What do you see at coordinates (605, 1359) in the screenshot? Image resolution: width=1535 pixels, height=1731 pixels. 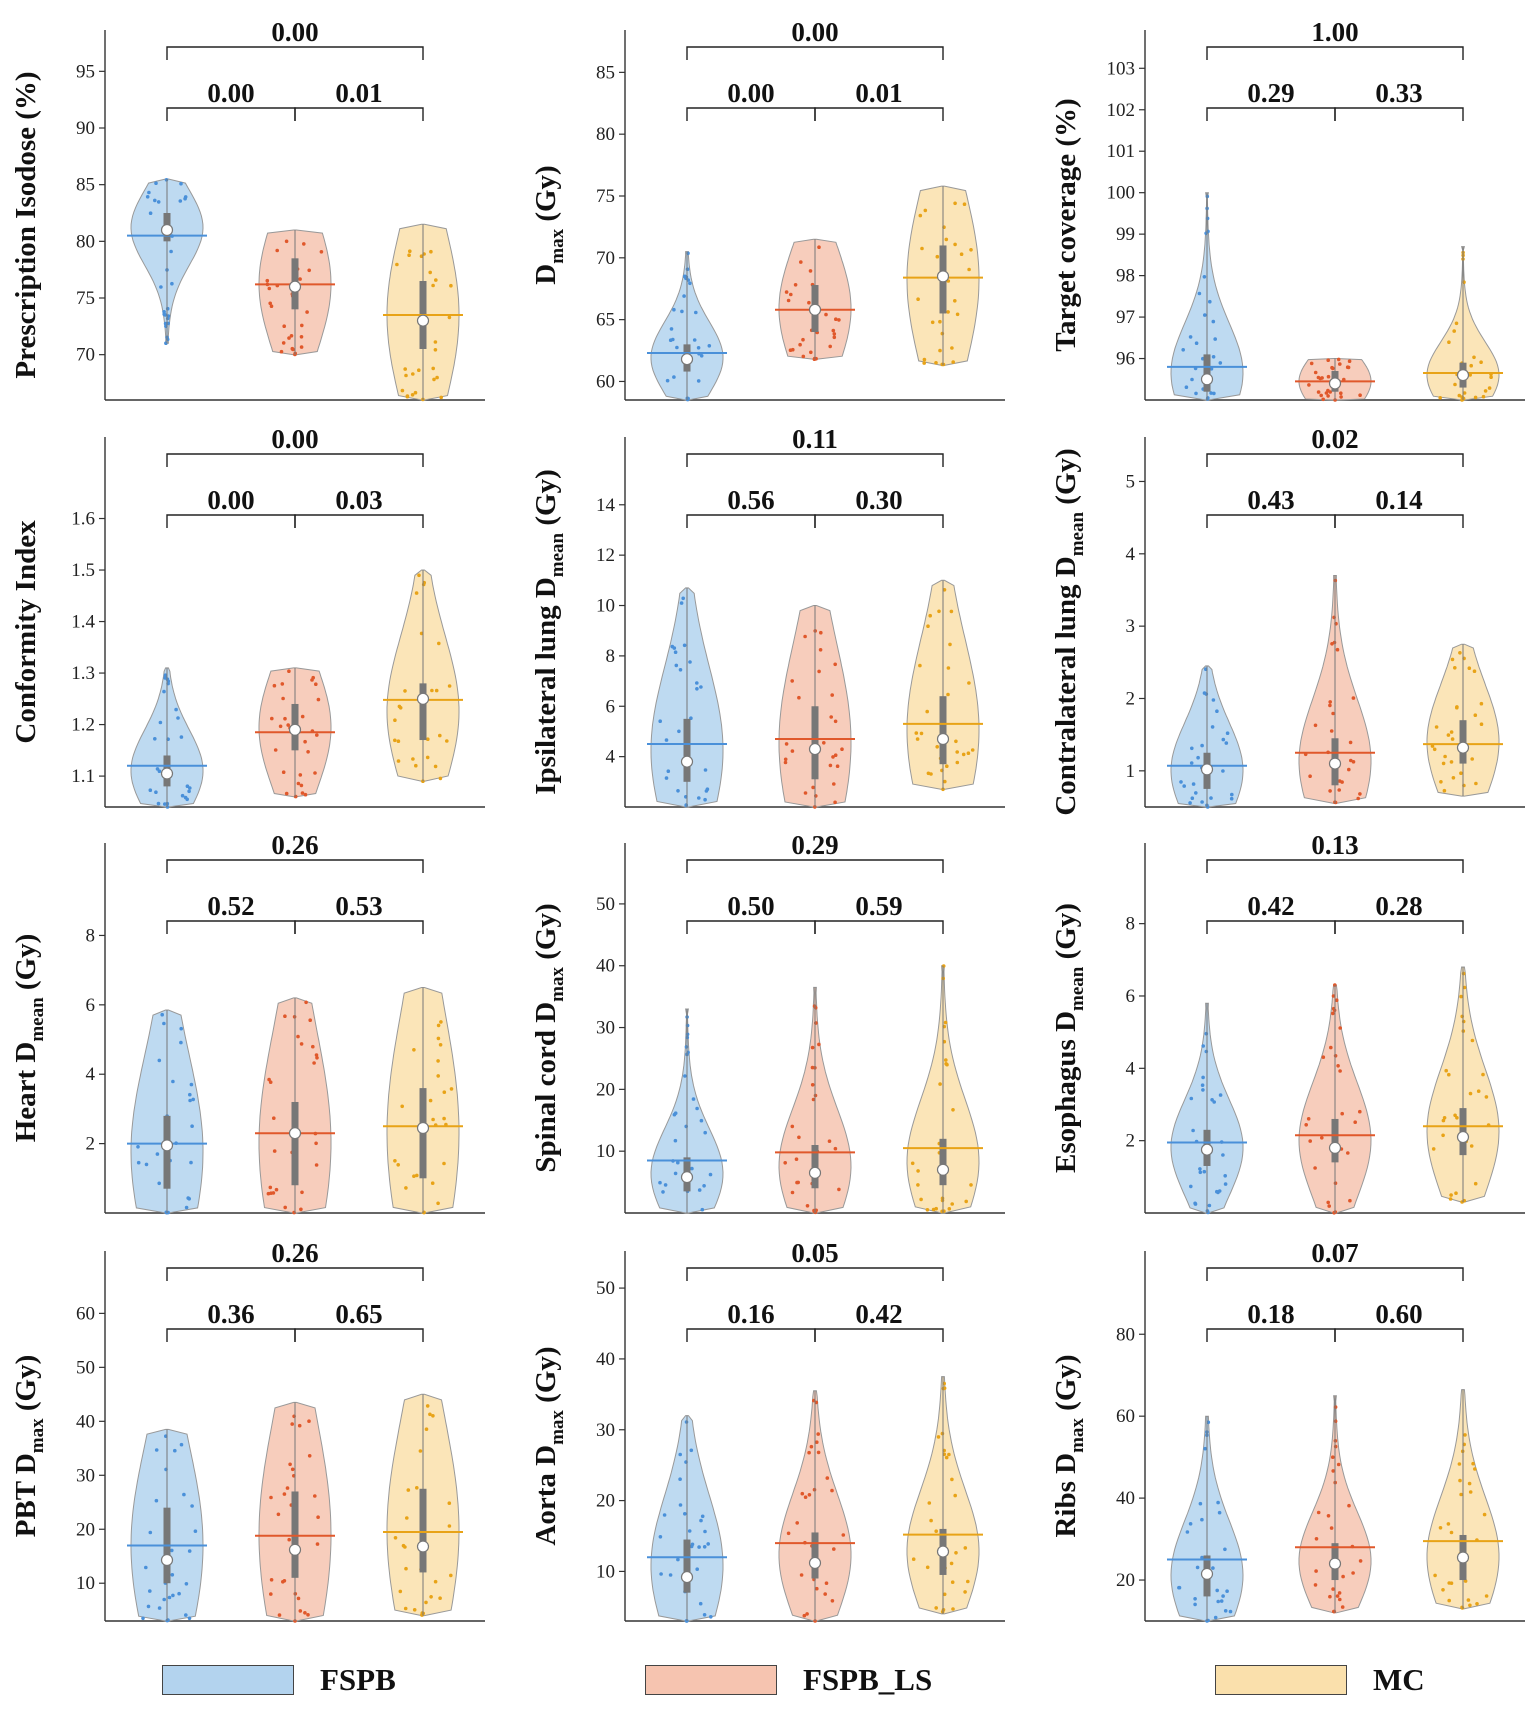 I see `y-tick-label: 40` at bounding box center [605, 1359].